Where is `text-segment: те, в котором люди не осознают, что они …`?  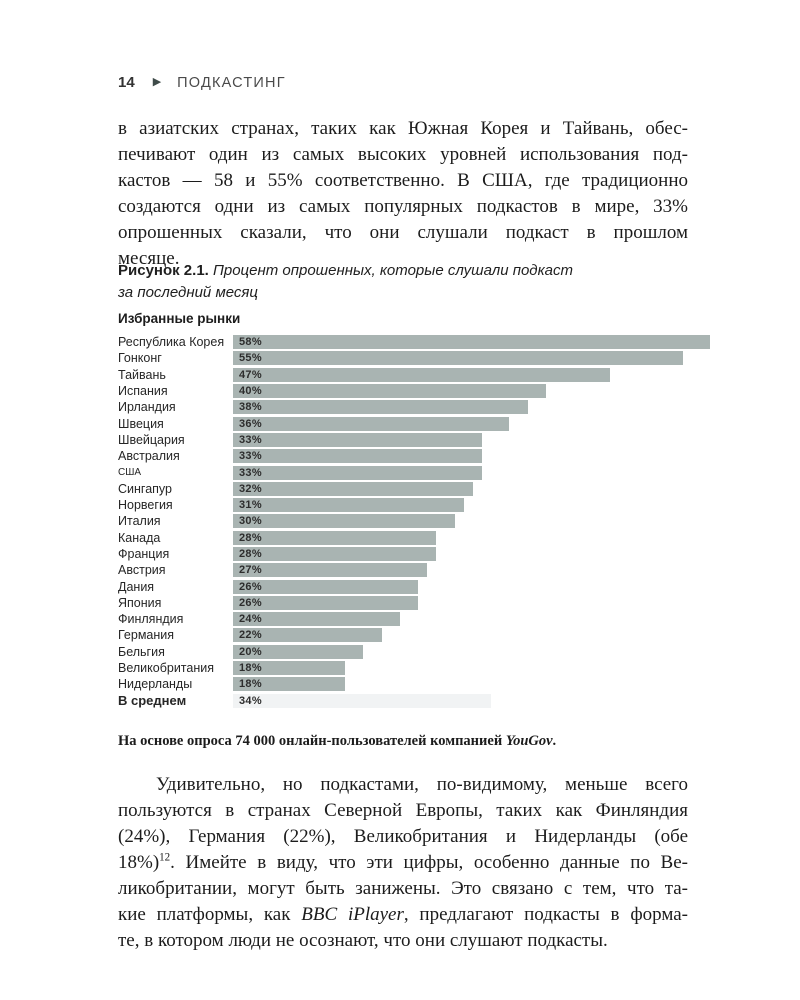 text-segment: те, в котором люди не осознают, что они … is located at coordinates (363, 940).